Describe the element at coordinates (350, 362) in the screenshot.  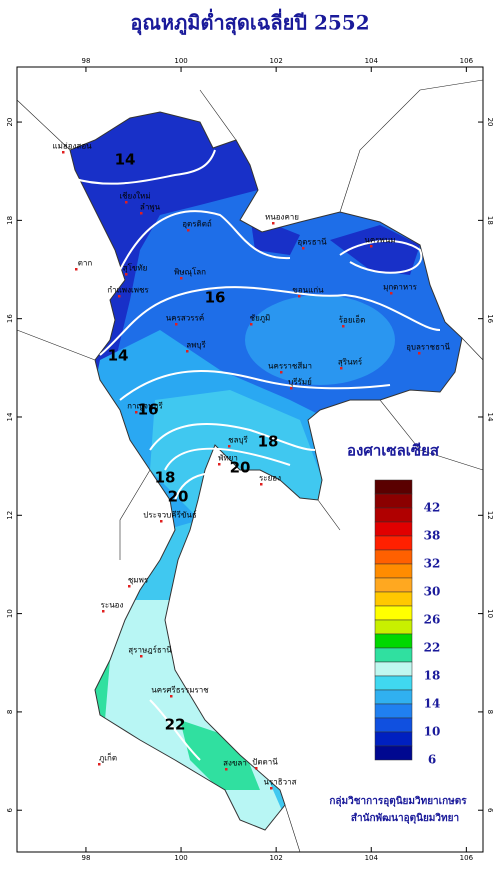
I see `place-label: สุรินทร์` at that location.